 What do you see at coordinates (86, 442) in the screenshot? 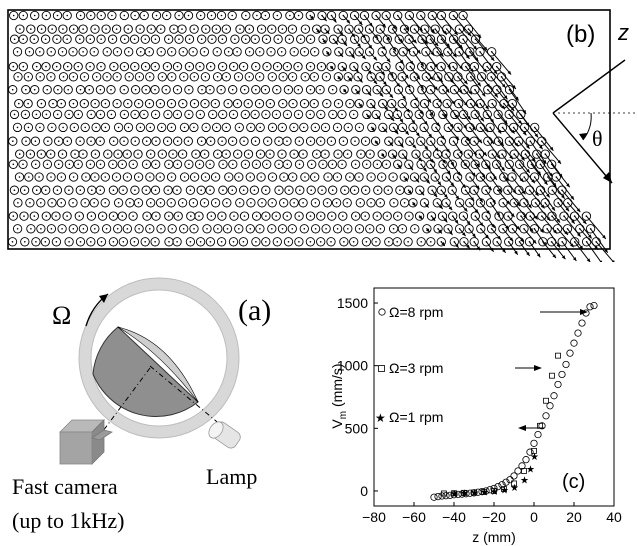
I see `camera-icon` at bounding box center [86, 442].